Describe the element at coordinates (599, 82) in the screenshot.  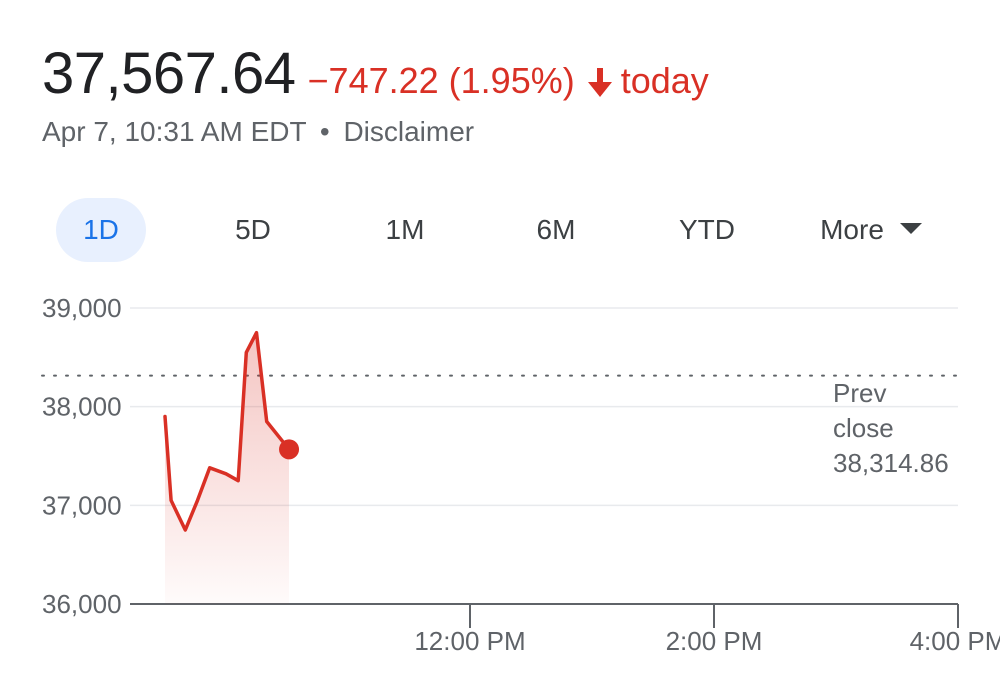
I see `arrow-down-icon` at that location.